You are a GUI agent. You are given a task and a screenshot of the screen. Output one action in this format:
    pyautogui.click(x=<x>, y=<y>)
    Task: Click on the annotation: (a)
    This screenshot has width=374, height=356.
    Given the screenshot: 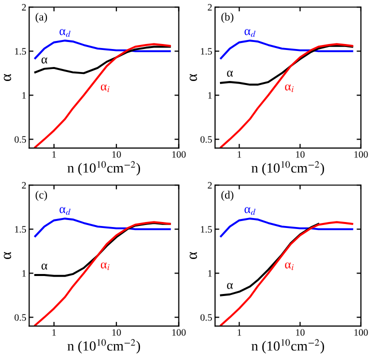 What is the action you would take?
    pyautogui.click(x=41, y=17)
    